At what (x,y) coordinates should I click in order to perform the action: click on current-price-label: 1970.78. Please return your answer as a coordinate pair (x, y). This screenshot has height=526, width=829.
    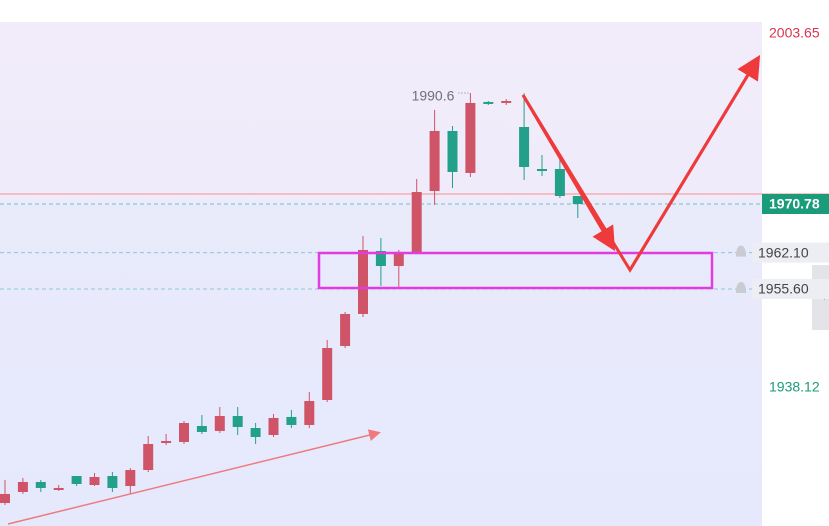
    Looking at the image, I should click on (794, 204).